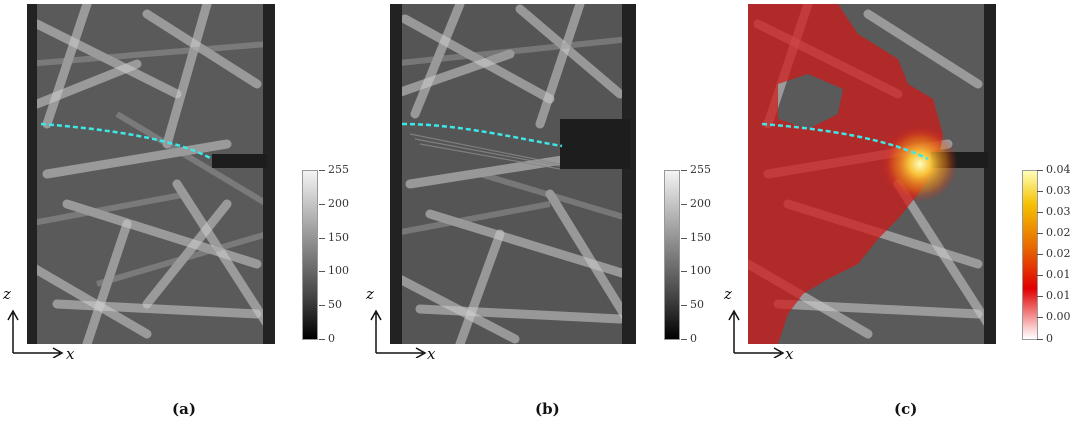 This screenshot has width=1070, height=425. I want to click on axes-indicator-c, so click(756, 333).